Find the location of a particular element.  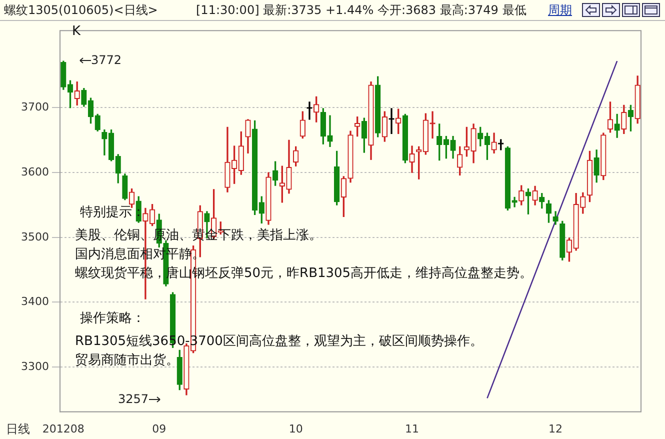

annotation: K is located at coordinates (76, 31).